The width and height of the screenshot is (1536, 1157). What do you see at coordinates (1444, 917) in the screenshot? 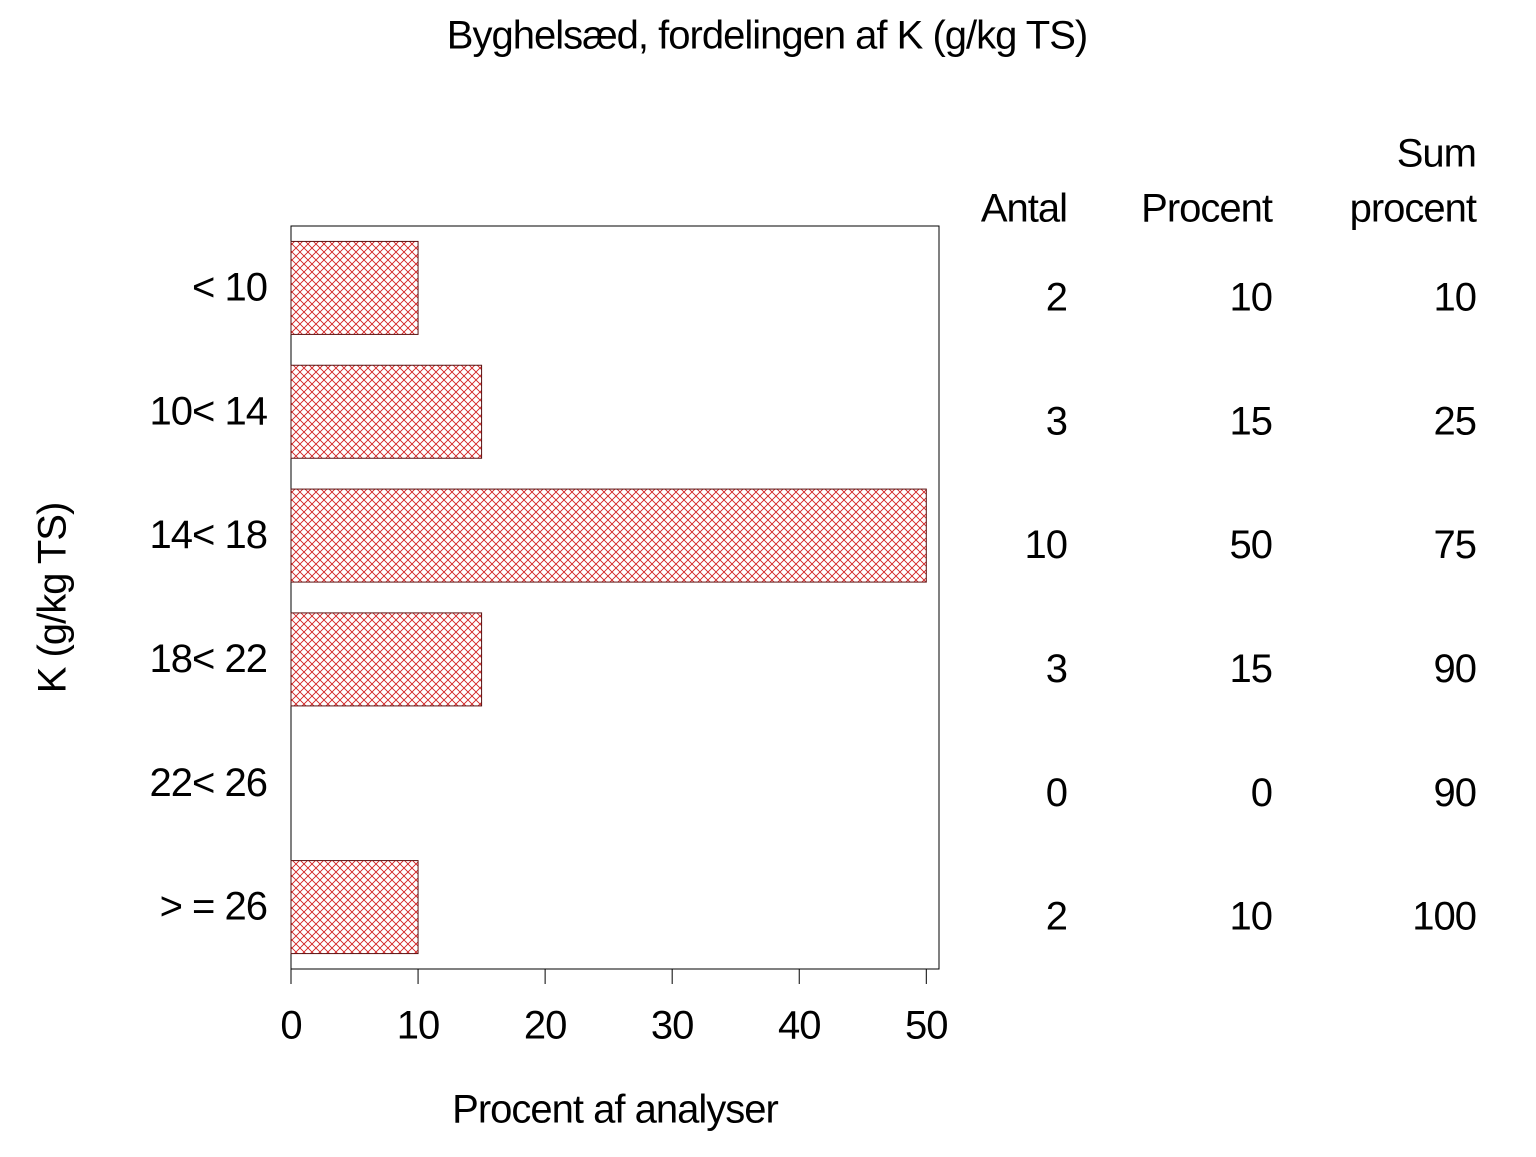
I see `table-cell: 100` at bounding box center [1444, 917].